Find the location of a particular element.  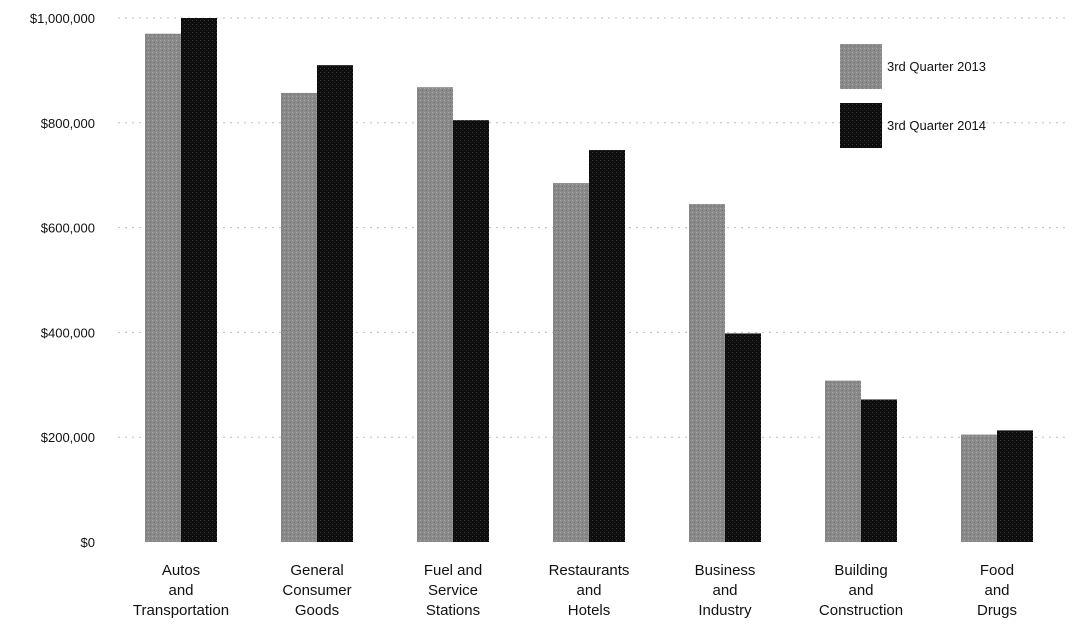

category-label: Restaurants is located at coordinates (589, 570).